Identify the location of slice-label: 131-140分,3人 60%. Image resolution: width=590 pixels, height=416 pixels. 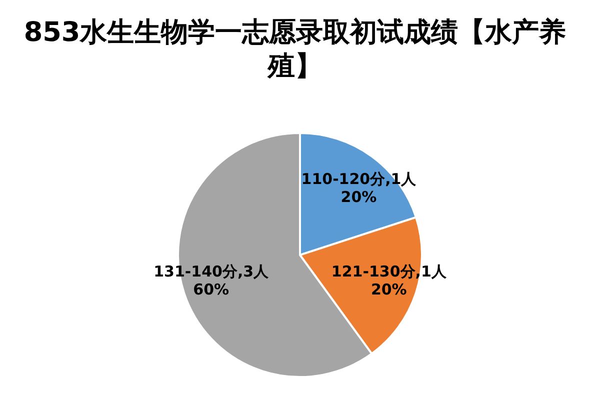
(212, 280).